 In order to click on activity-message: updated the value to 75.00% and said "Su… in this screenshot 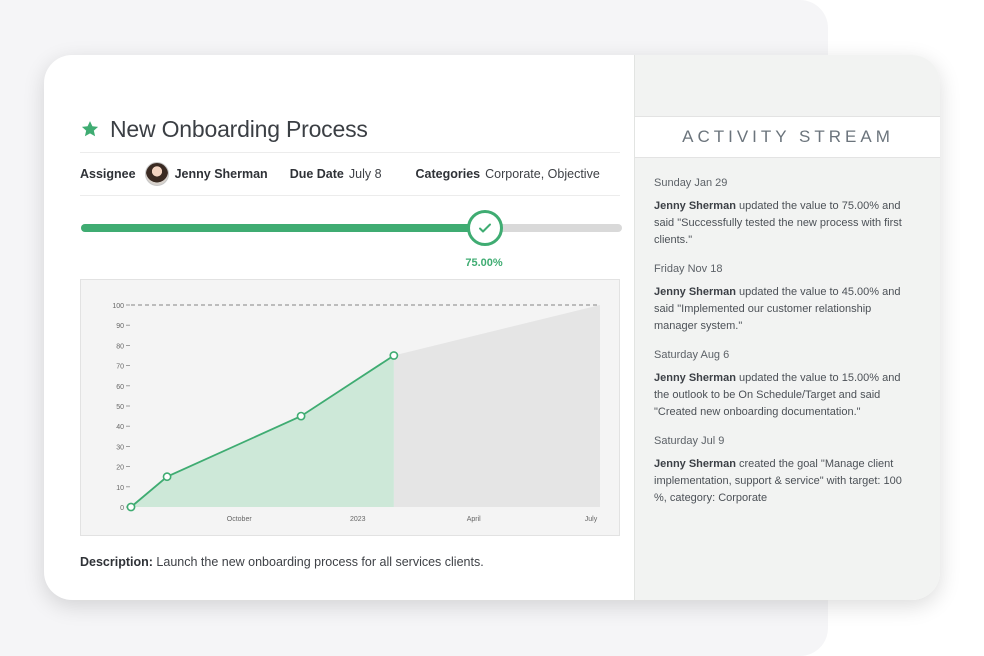, I will do `click(778, 223)`.